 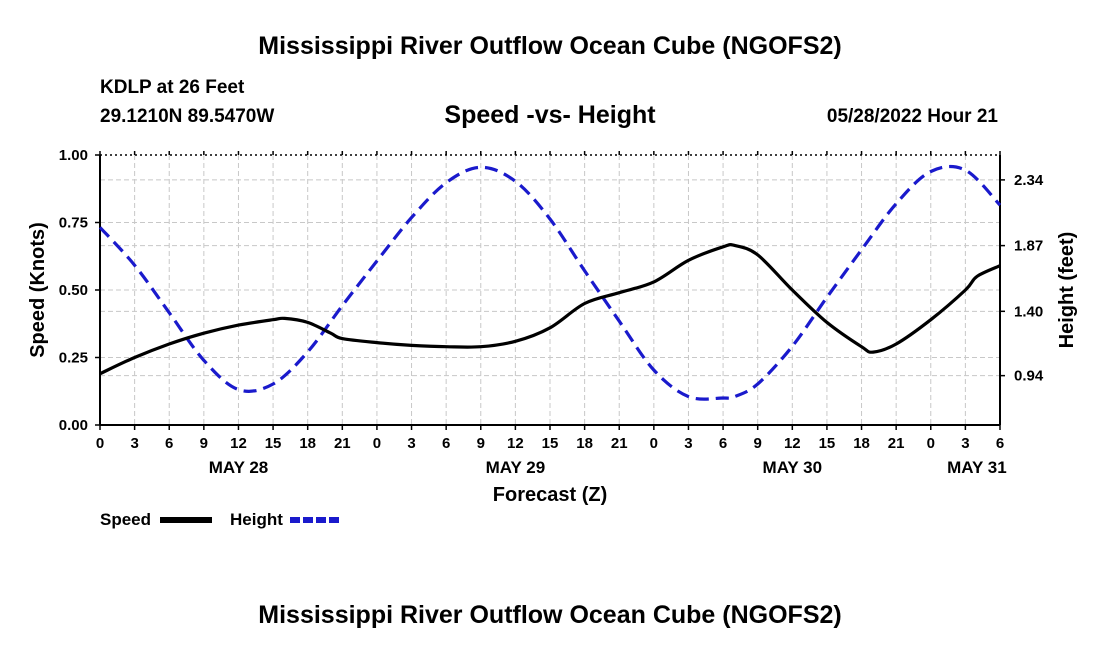 What do you see at coordinates (1029, 376) in the screenshot?
I see `y2-tick-label: 0.94` at bounding box center [1029, 376].